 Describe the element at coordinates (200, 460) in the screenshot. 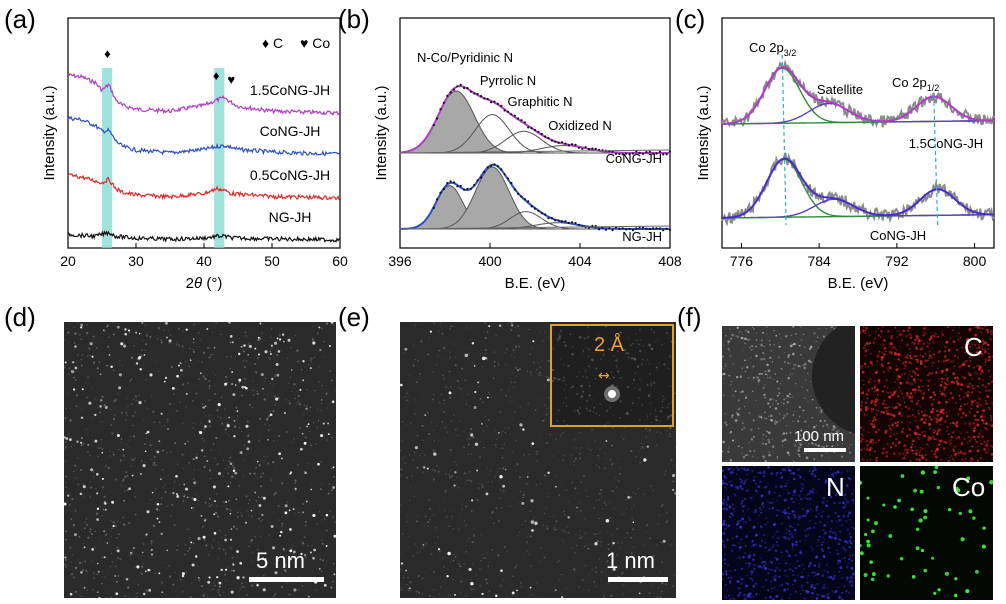

I see `haadf-stem-image-d: 5 nm` at that location.